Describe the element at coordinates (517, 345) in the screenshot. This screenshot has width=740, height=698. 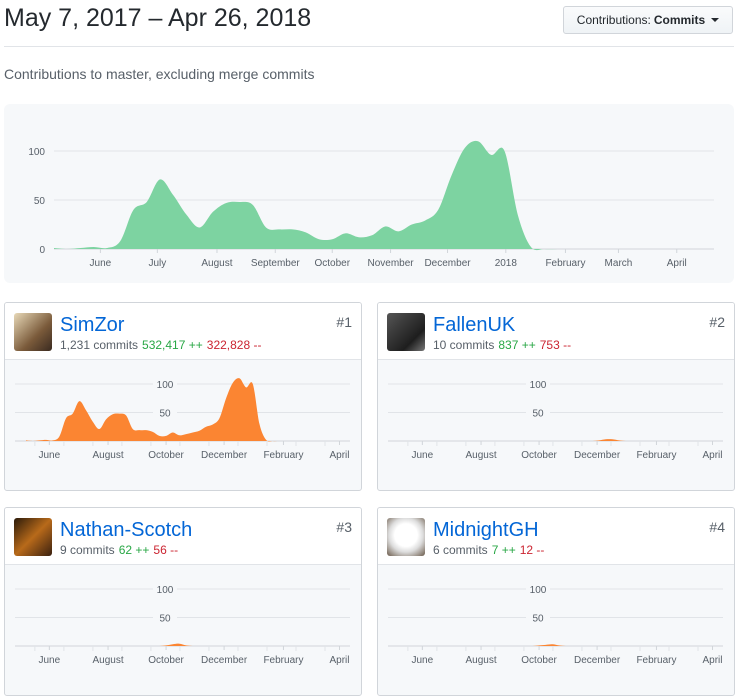
I see `additions-count: 837 ++` at that location.